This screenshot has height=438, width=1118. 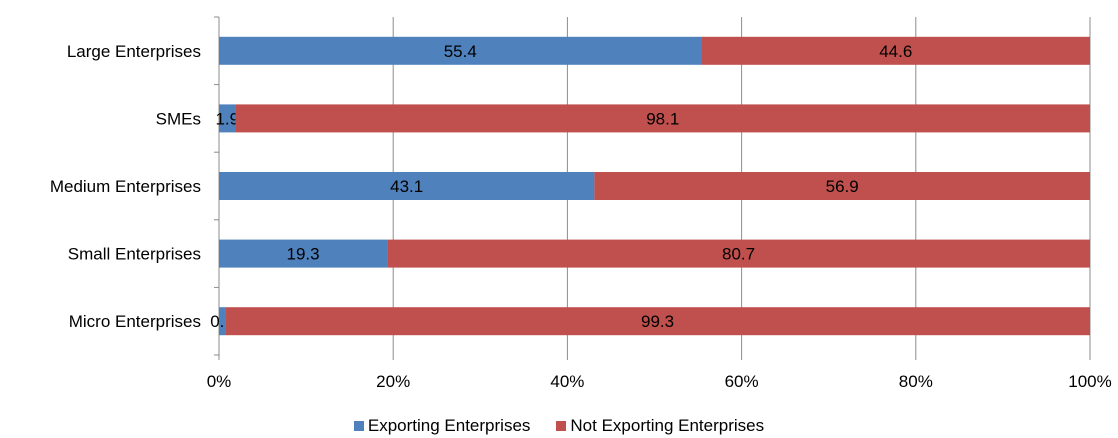 I want to click on data-label: 44.6, so click(x=895, y=51).